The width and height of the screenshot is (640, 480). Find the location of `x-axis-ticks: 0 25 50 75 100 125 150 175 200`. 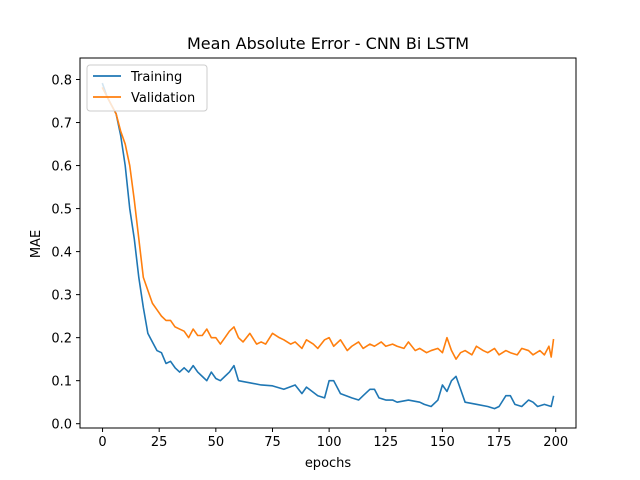

x-axis-ticks: 0 25 50 75 100 125 150 175 200 is located at coordinates (333, 439).